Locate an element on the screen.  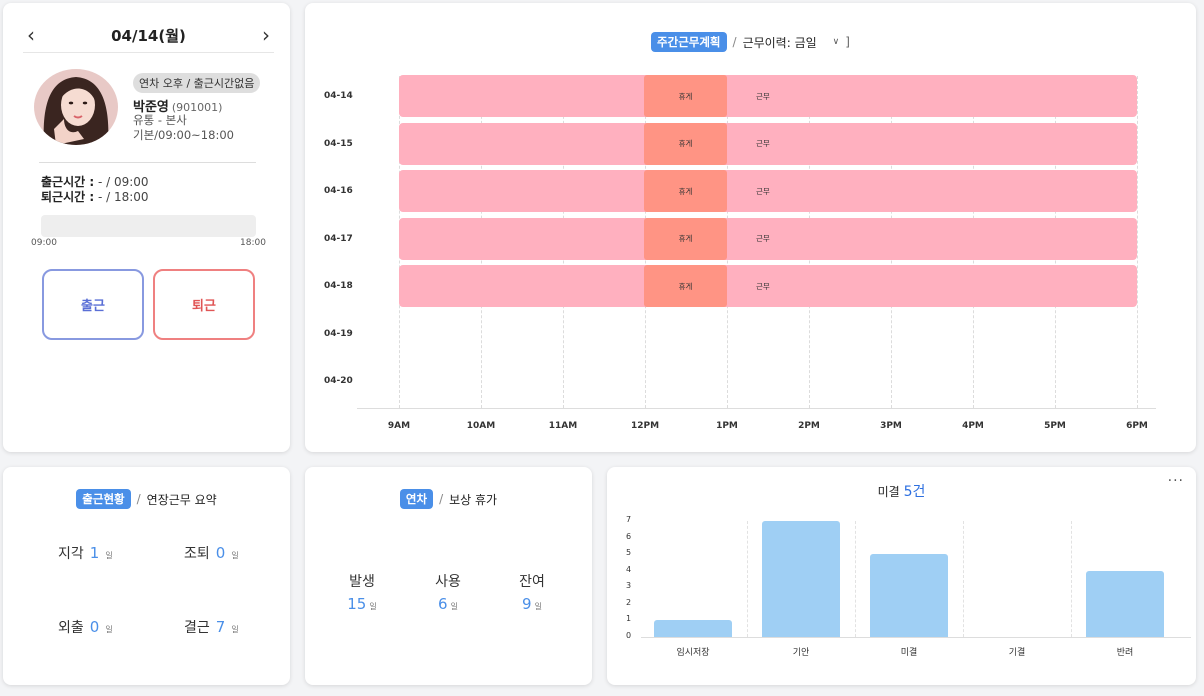
y-tick-label: 5 is located at coordinates (629, 553).